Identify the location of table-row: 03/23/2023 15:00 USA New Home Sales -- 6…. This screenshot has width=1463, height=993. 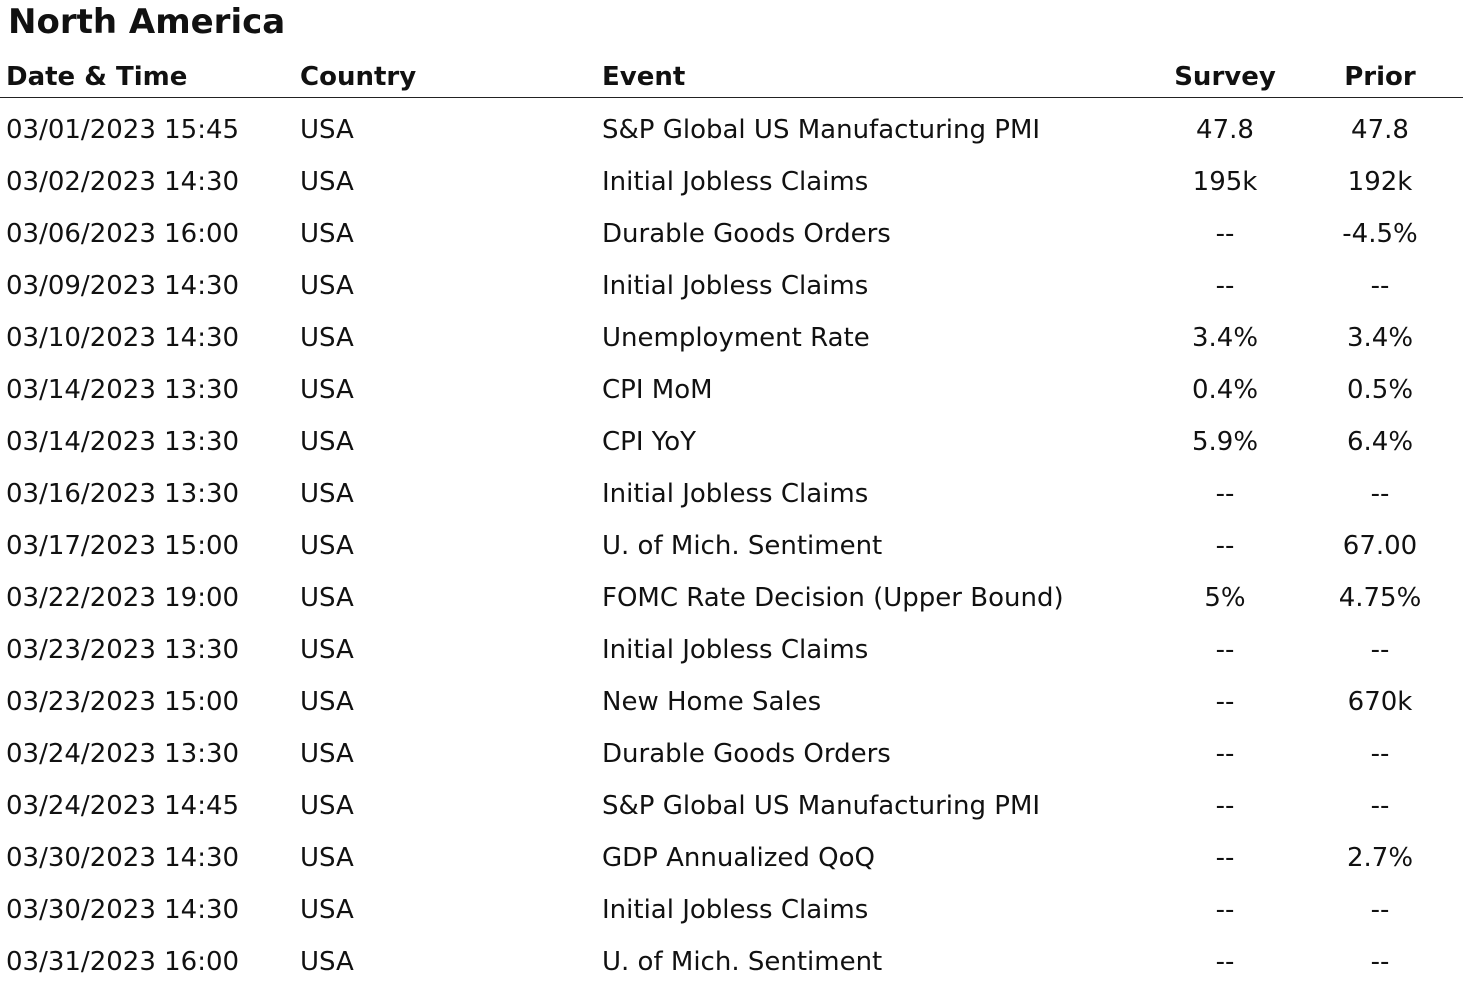
(731, 702).